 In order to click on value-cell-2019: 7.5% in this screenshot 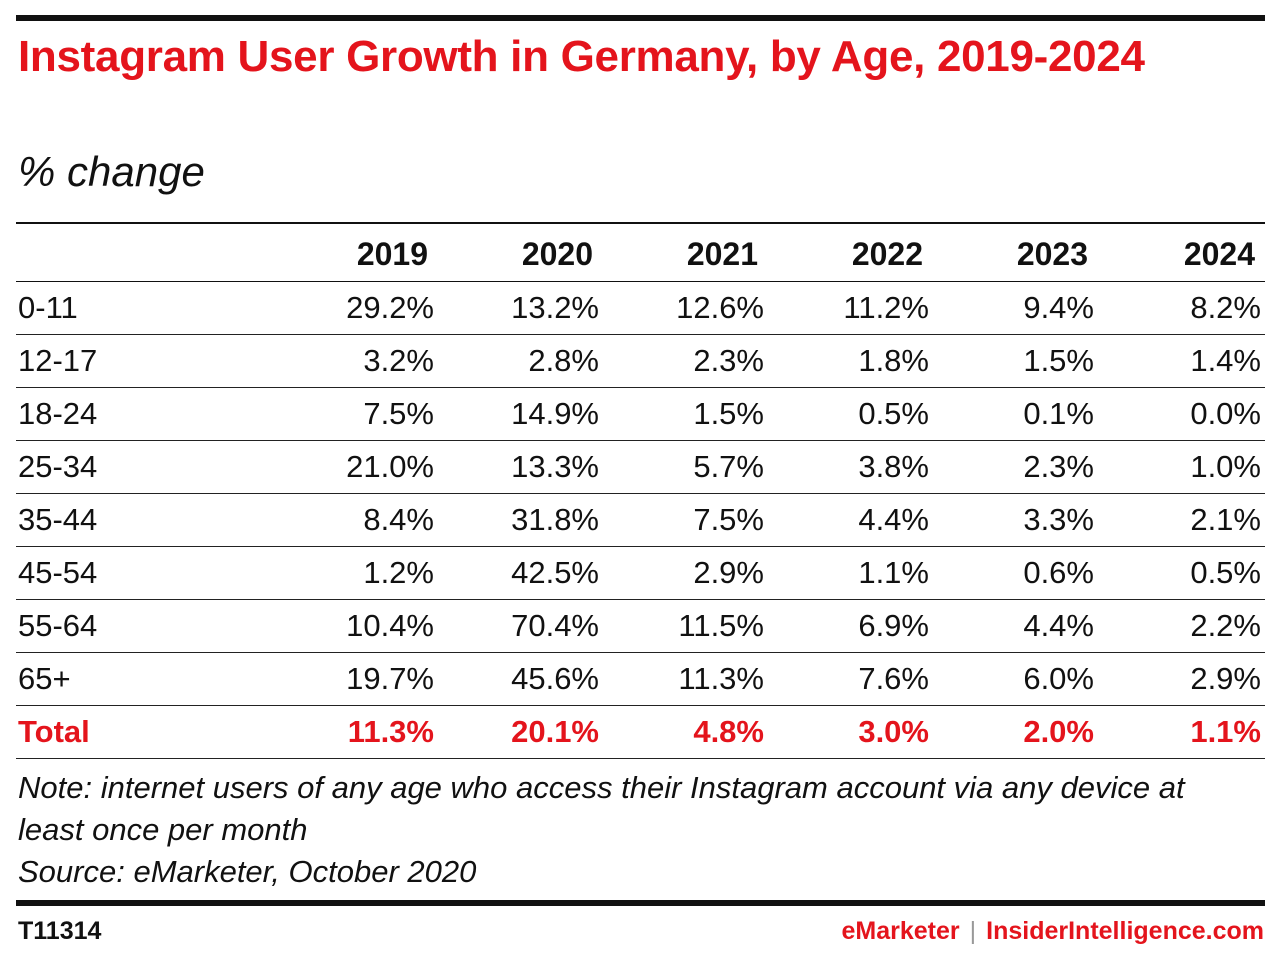, I will do `click(398, 413)`.